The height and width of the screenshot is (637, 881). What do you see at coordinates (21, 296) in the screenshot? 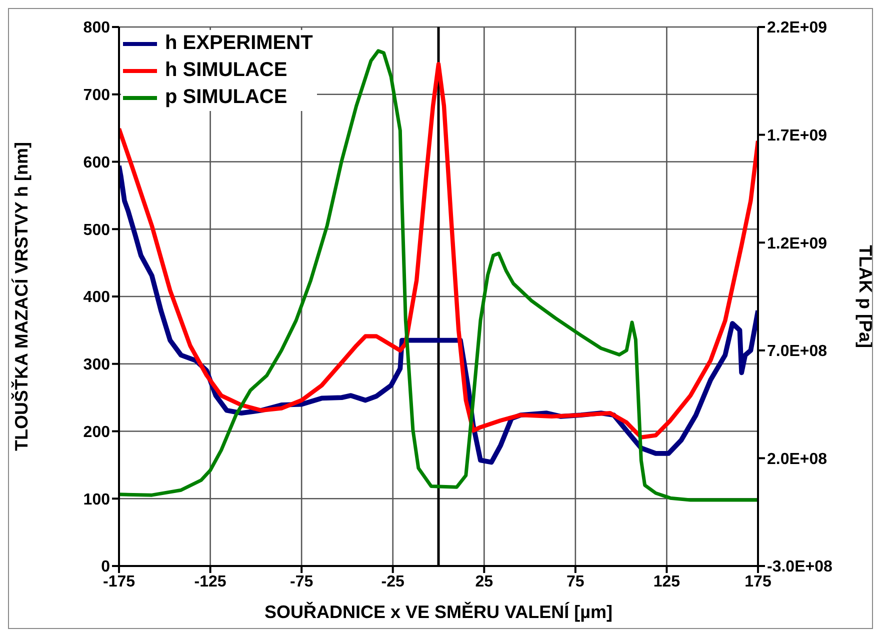
I see `y-axis-title: TLOUŠŤKA MAZACÍ VRSTVY h [nm]` at bounding box center [21, 296].